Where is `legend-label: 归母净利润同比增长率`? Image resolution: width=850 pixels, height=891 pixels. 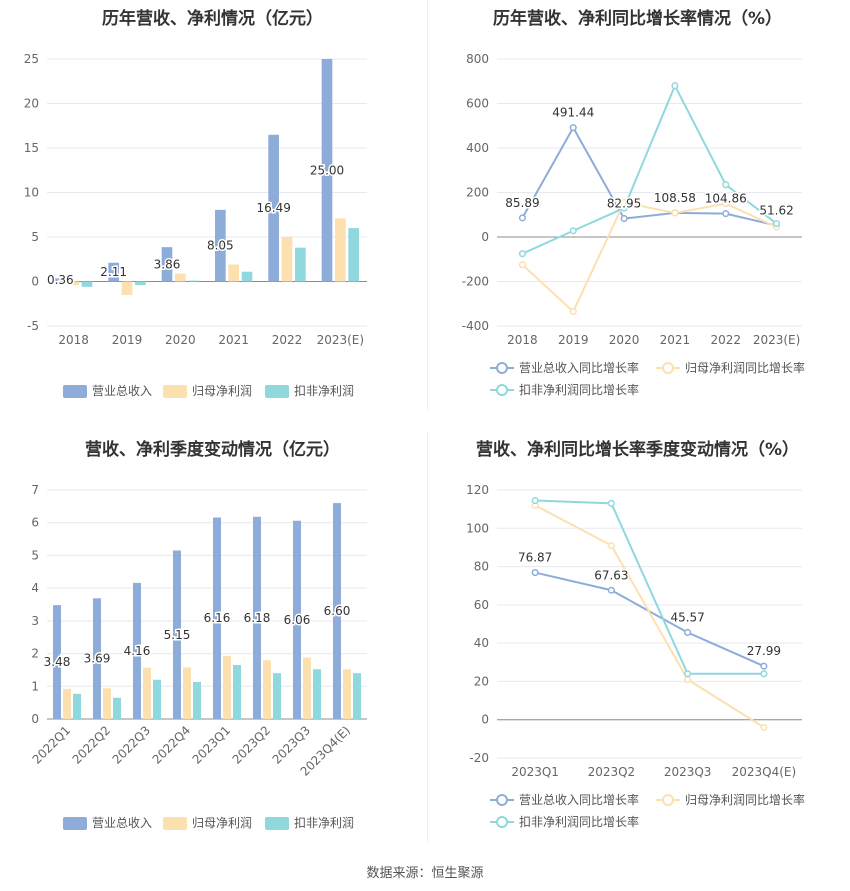 legend-label: 归母净利润同比增长率 is located at coordinates (745, 367).